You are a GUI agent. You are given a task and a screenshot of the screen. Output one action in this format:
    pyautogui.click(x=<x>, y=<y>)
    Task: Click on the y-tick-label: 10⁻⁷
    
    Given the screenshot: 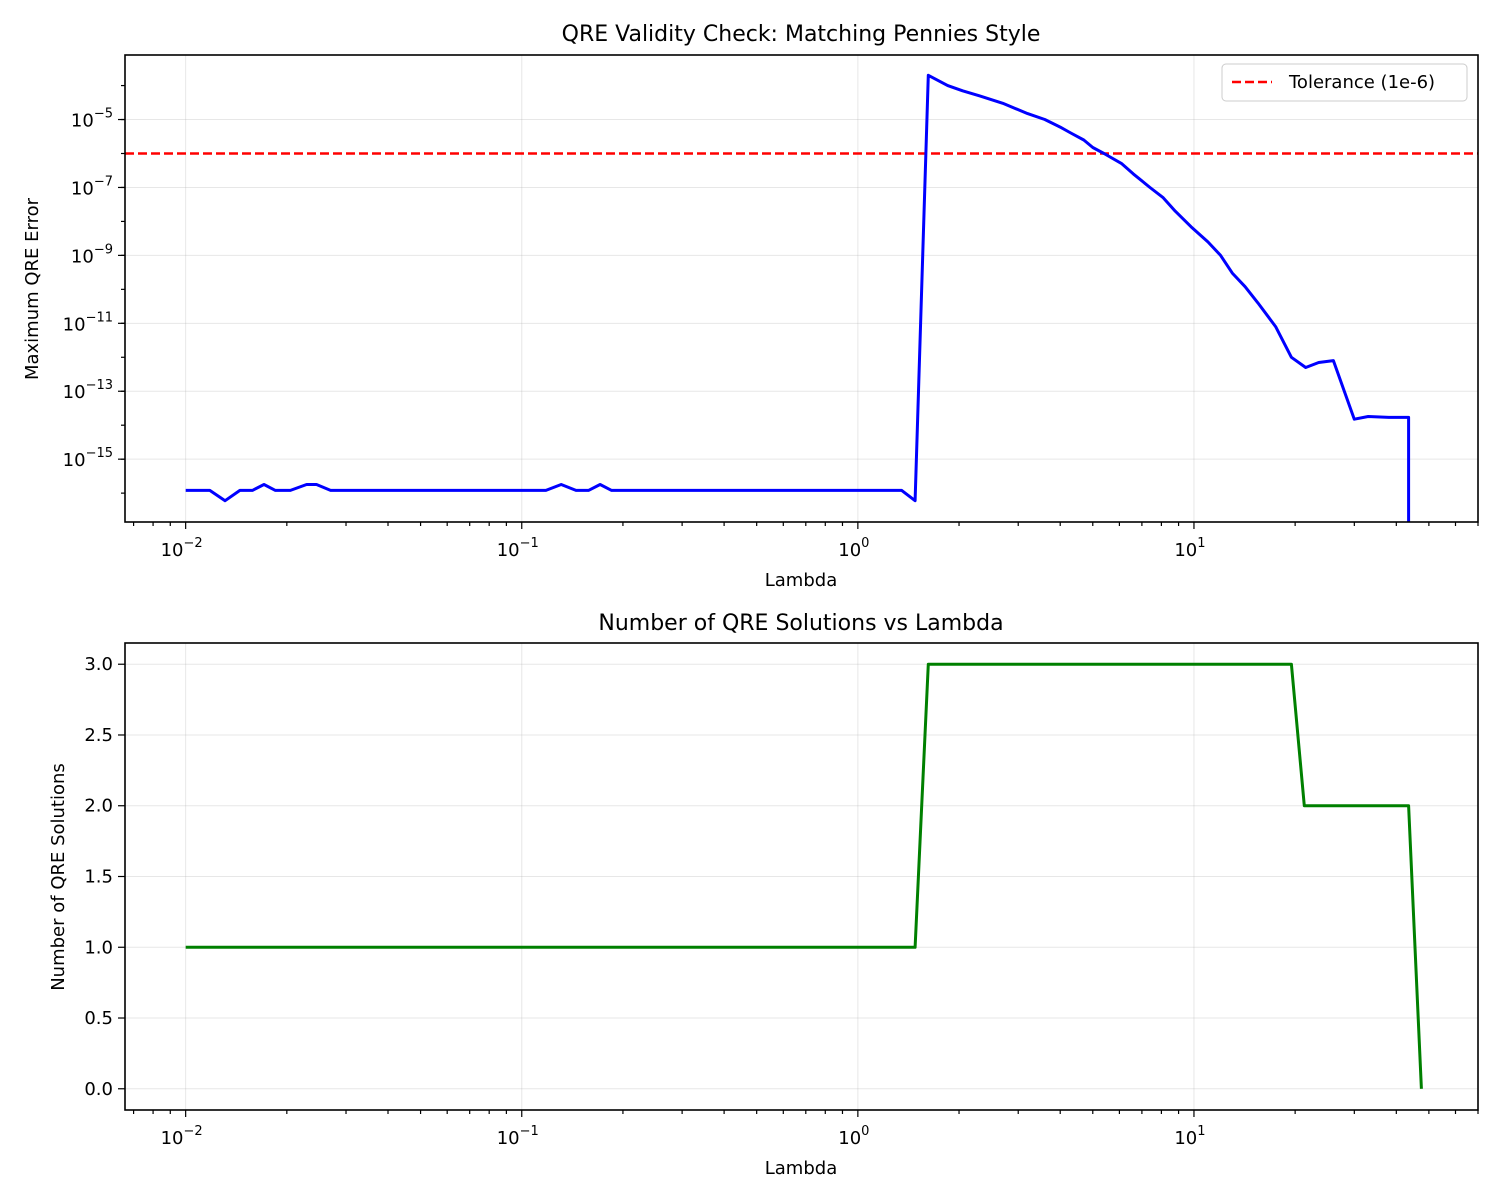 What is the action you would take?
    pyautogui.click(x=92, y=186)
    